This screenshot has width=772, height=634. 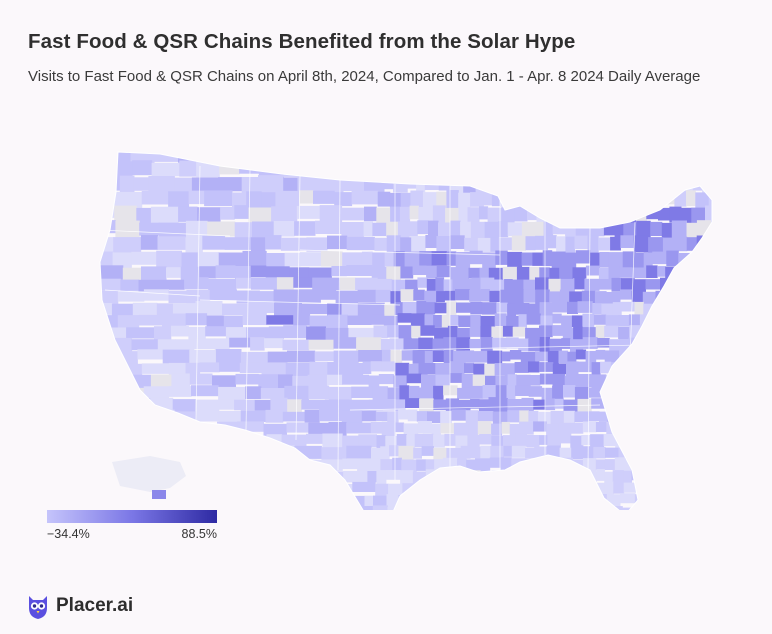 What do you see at coordinates (520, 347) in the screenshot?
I see `state-border` at bounding box center [520, 347].